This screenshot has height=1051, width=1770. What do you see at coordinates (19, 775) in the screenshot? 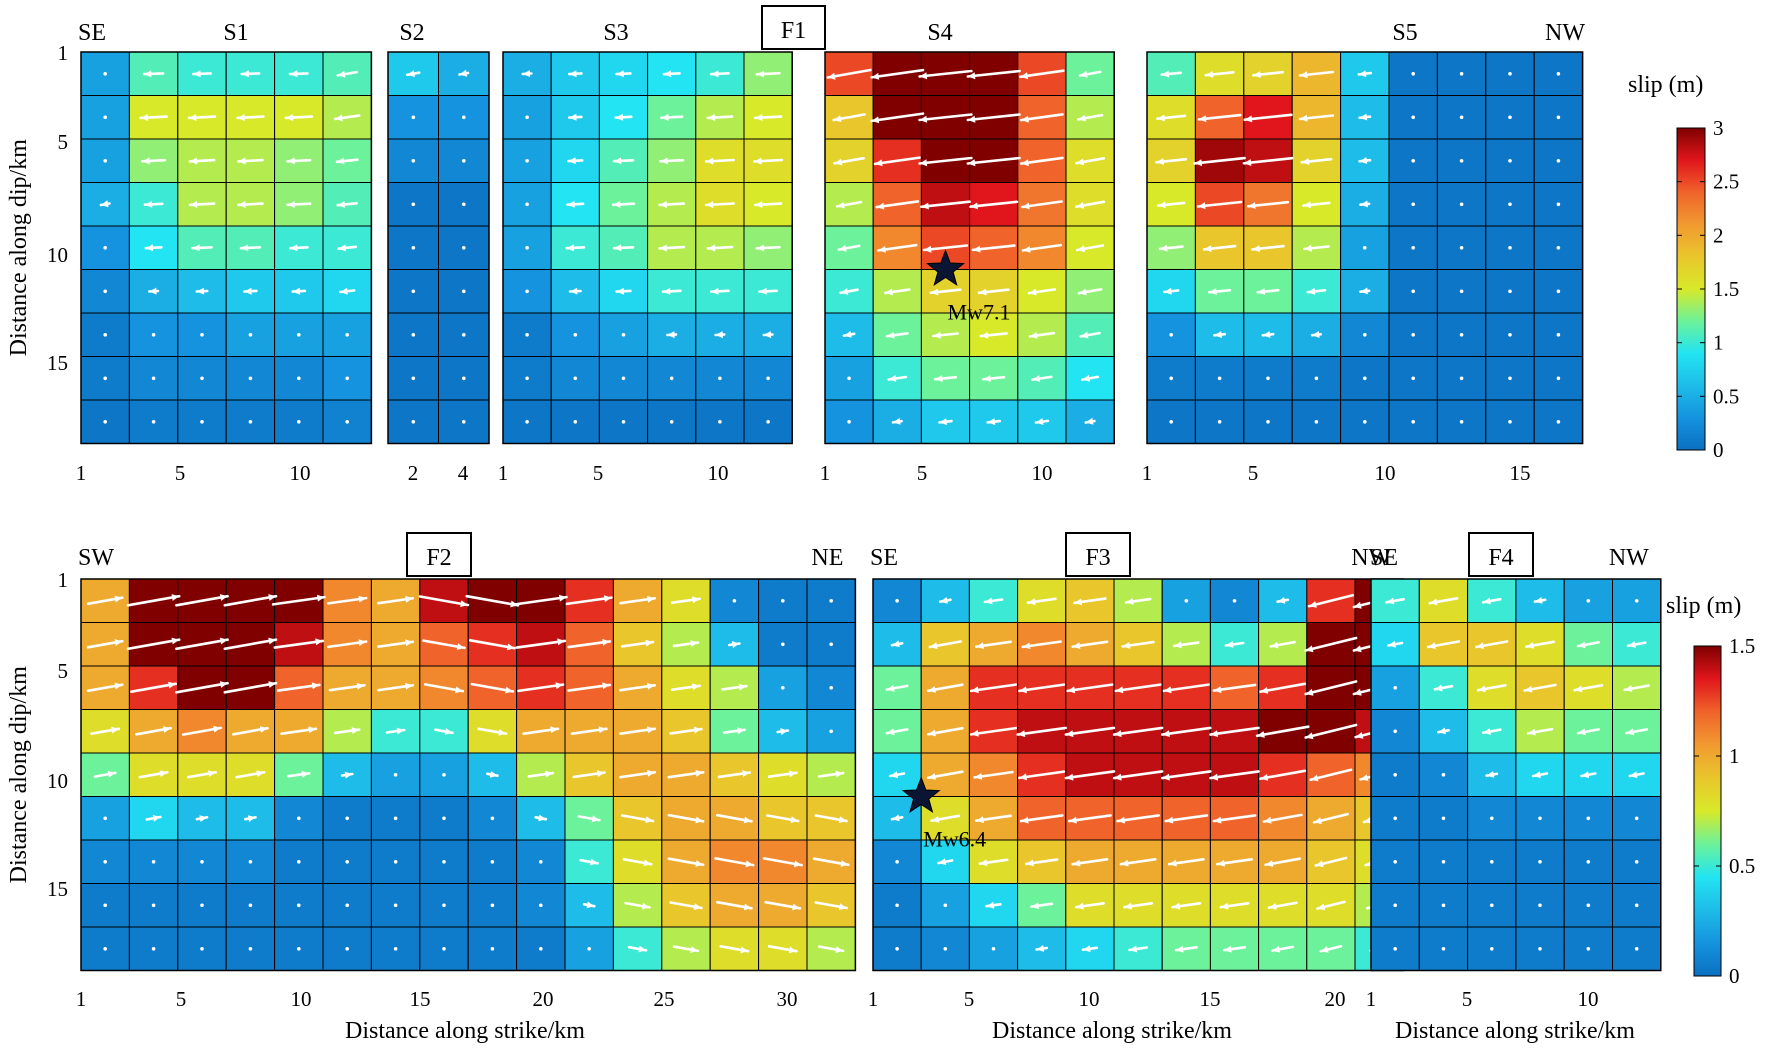
I see `y-axis-label: Distance along dip/km` at bounding box center [19, 775].